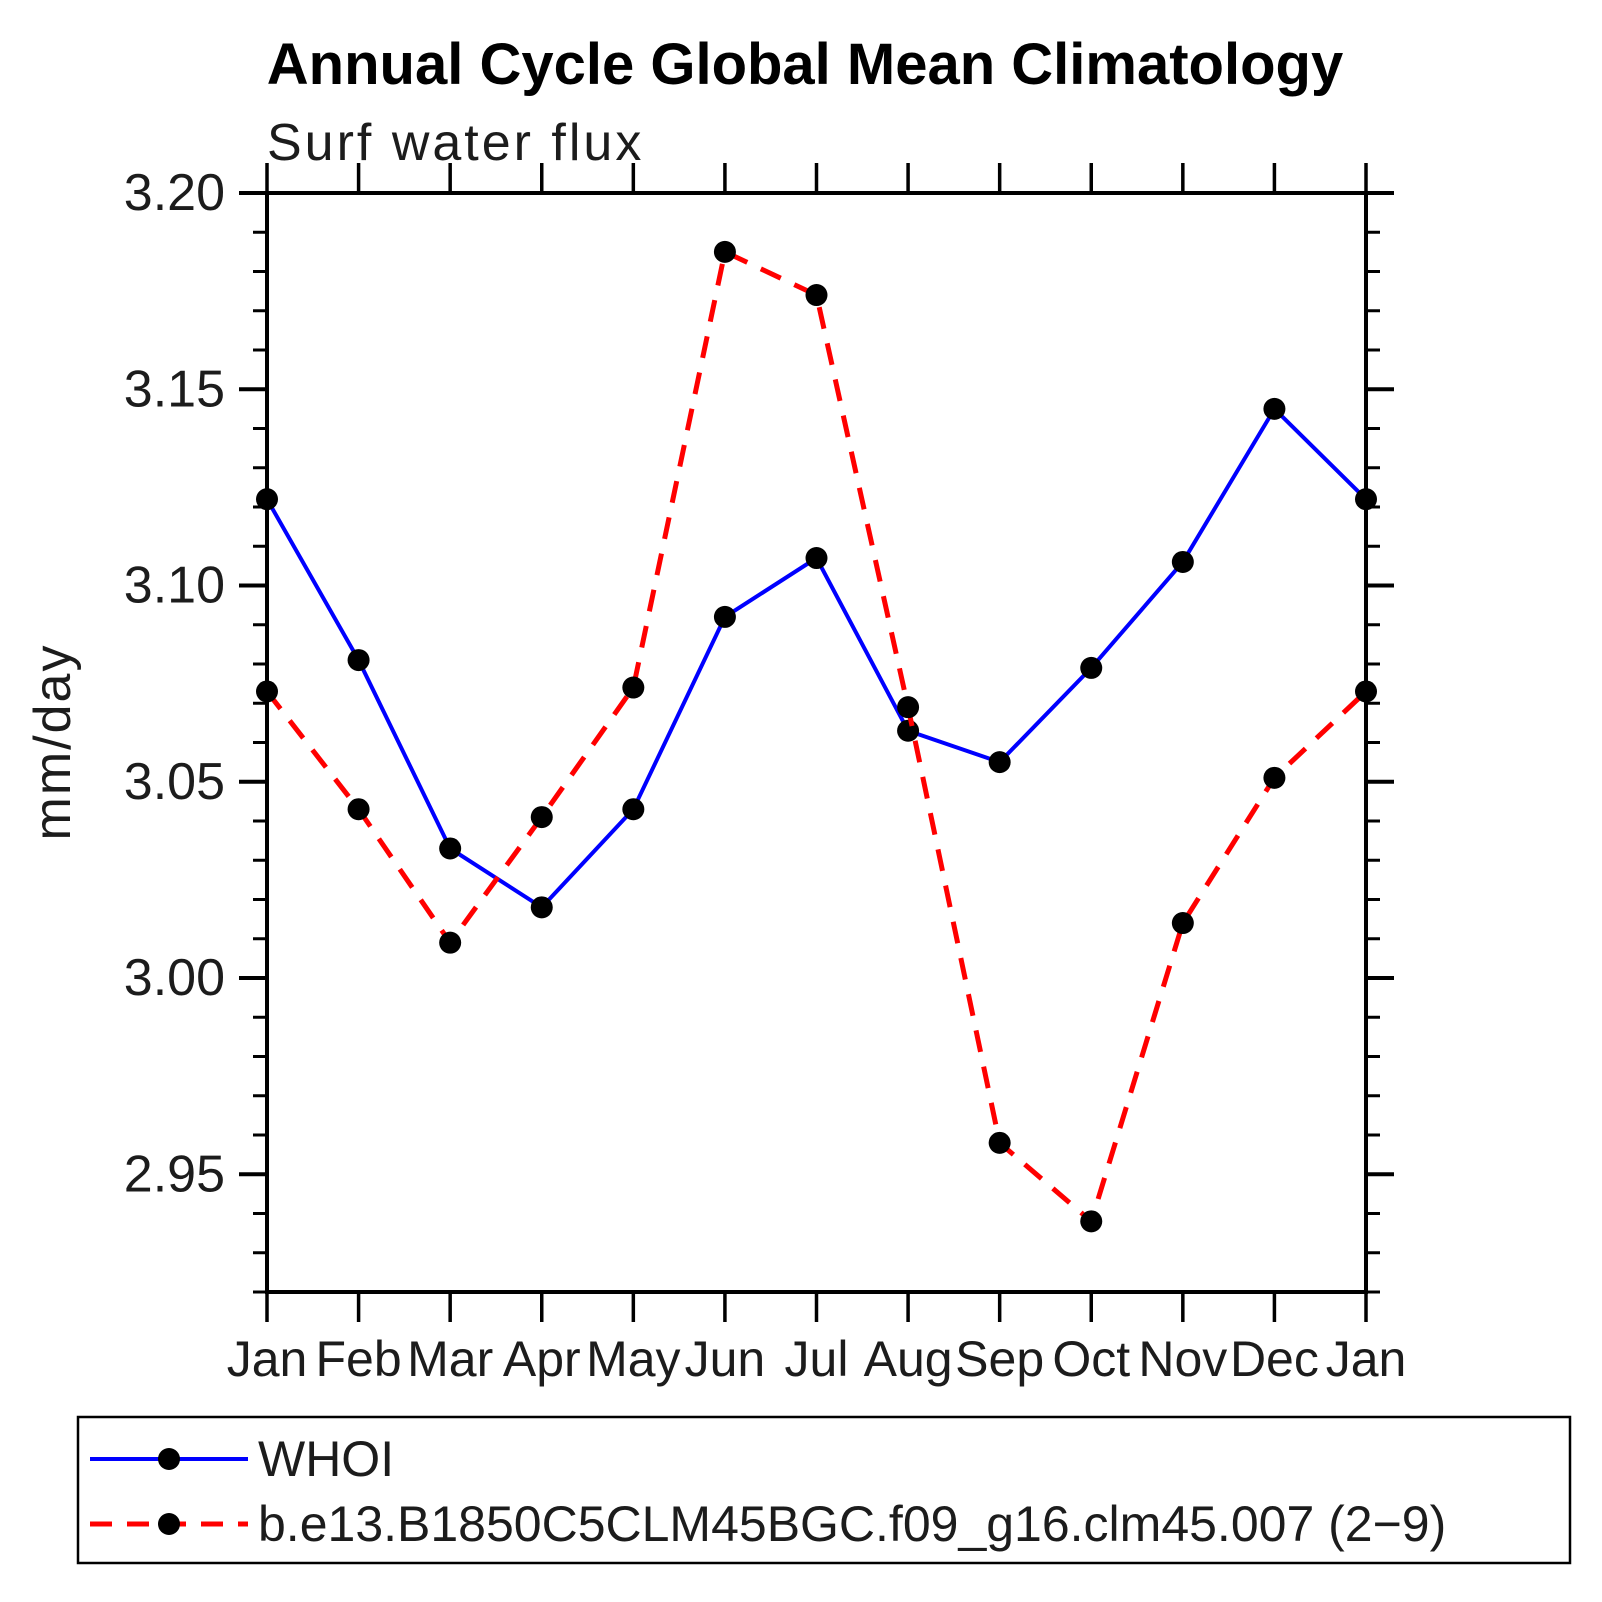 This screenshot has width=1602, height=1602. Describe the element at coordinates (174, 586) in the screenshot. I see `y-tick-label: 3.10` at that location.